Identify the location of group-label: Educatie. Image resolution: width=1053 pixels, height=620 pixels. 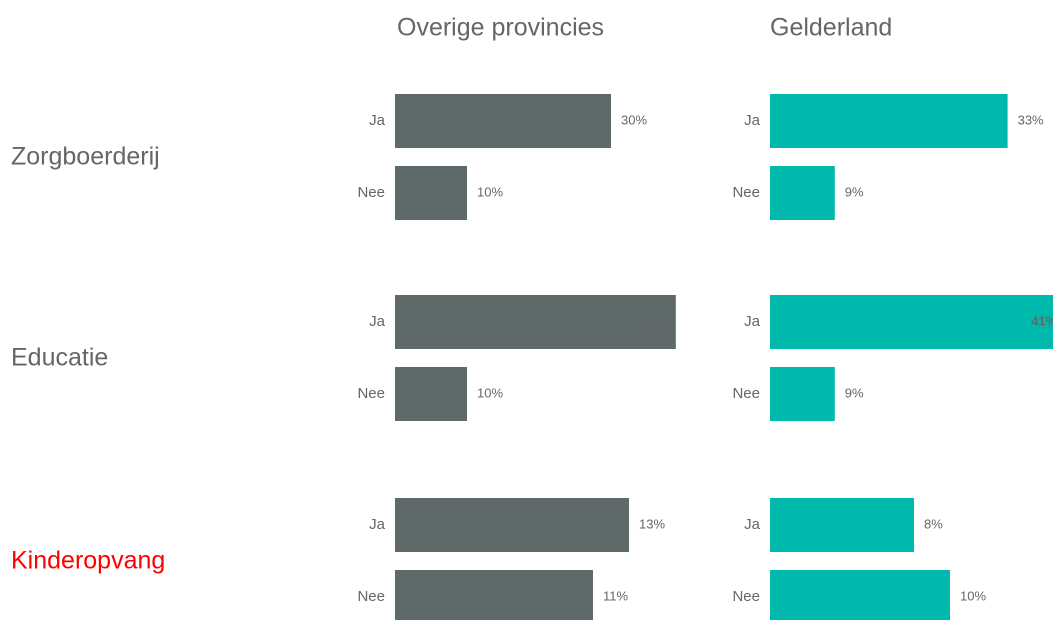
(59, 358).